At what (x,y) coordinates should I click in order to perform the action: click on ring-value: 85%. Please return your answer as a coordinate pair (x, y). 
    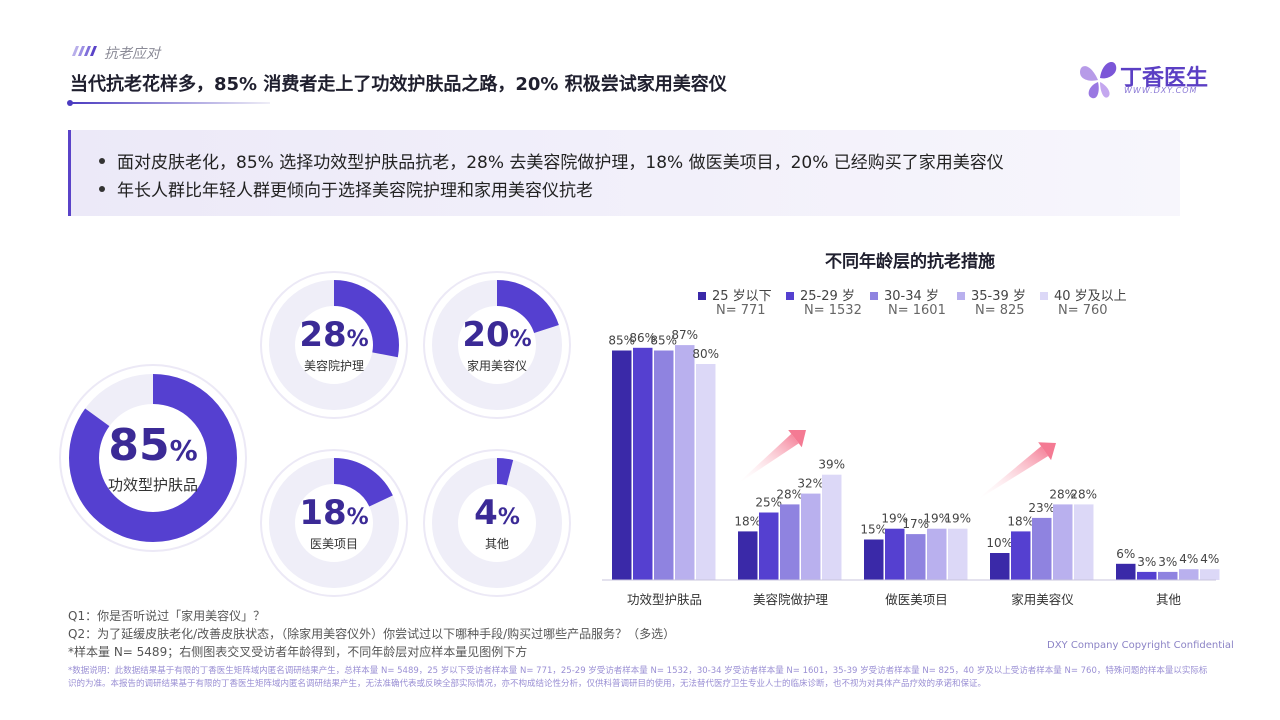
    Looking at the image, I should click on (153, 445).